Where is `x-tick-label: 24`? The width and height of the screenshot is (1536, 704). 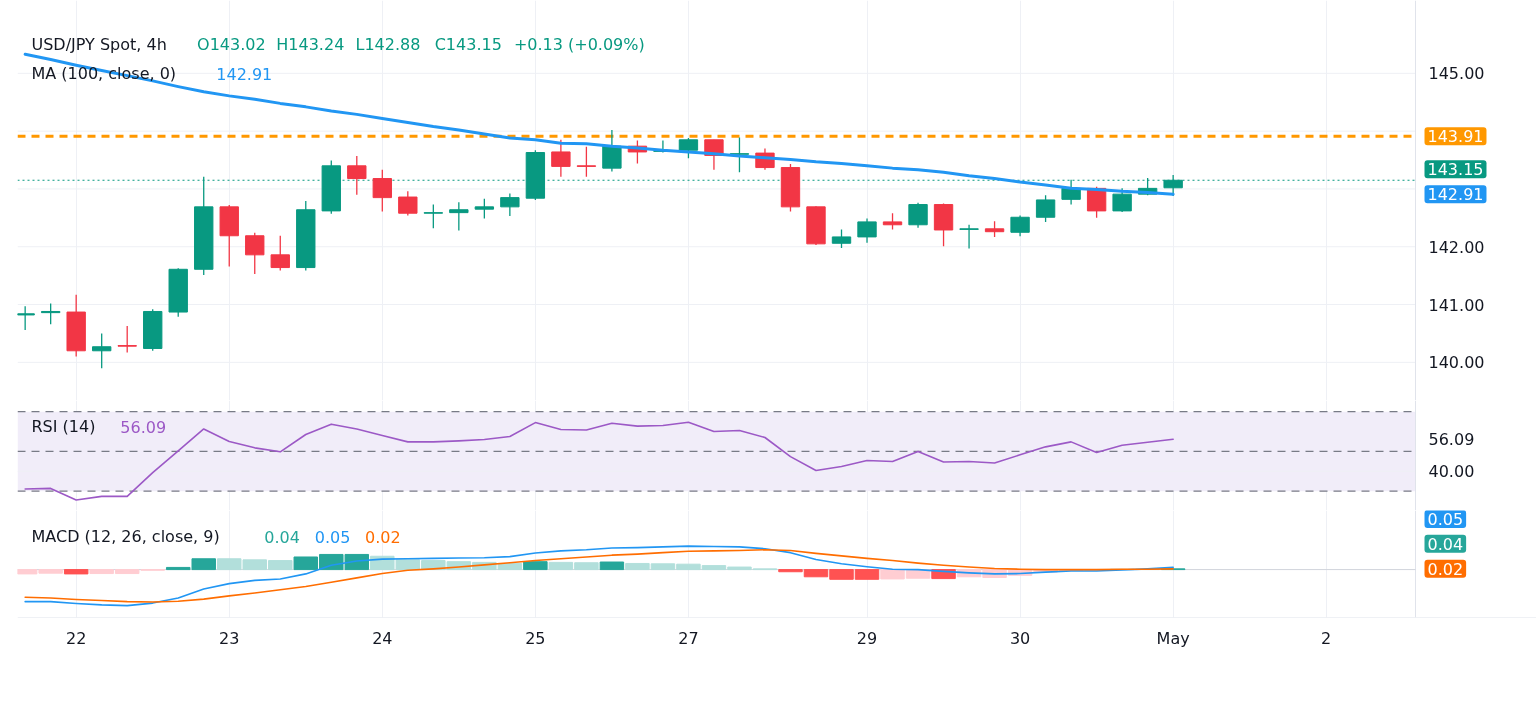 x-tick-label: 24 is located at coordinates (382, 638).